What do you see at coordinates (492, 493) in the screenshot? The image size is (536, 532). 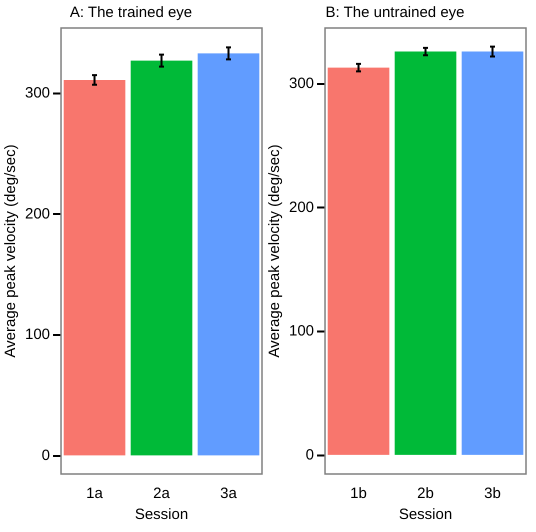 I see `x-tick-label: 3b` at bounding box center [492, 493].